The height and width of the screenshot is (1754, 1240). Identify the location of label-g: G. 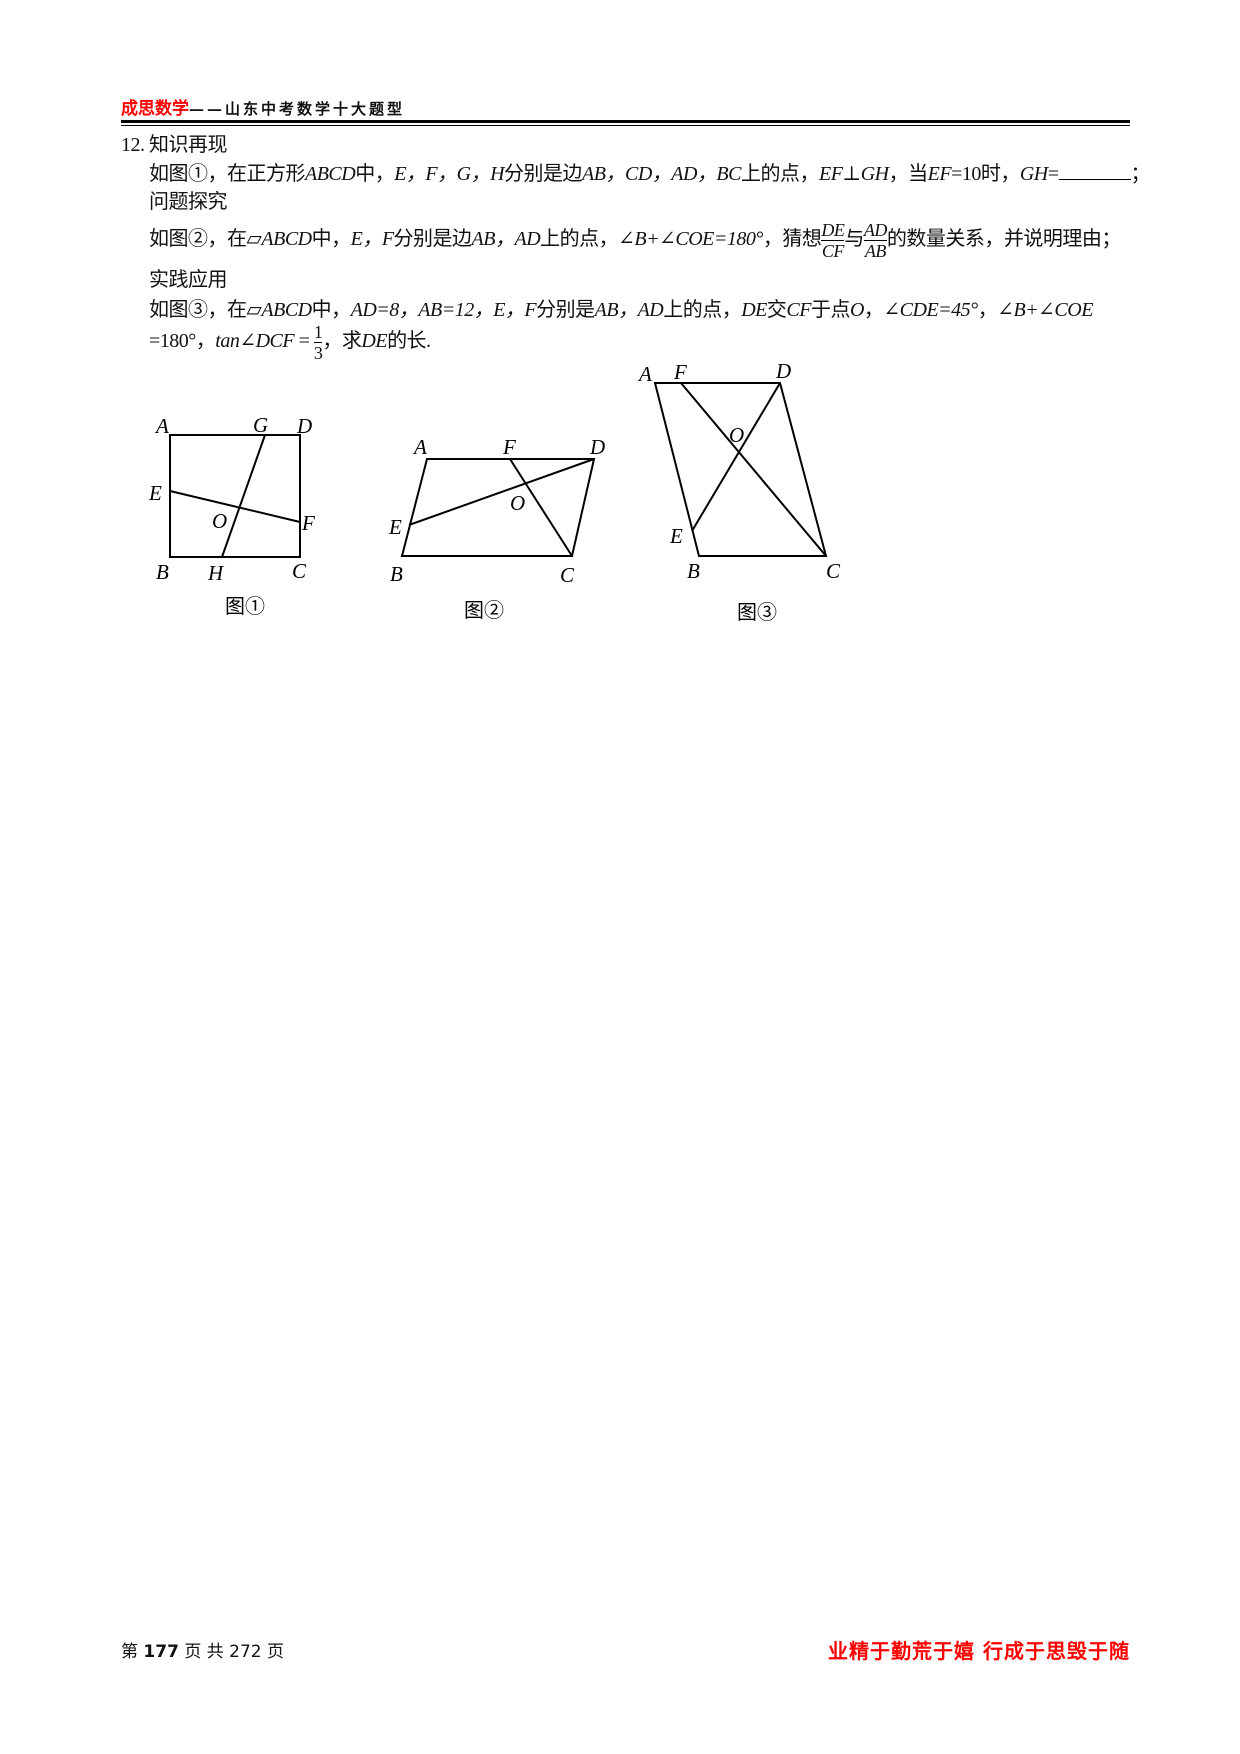
(260, 425).